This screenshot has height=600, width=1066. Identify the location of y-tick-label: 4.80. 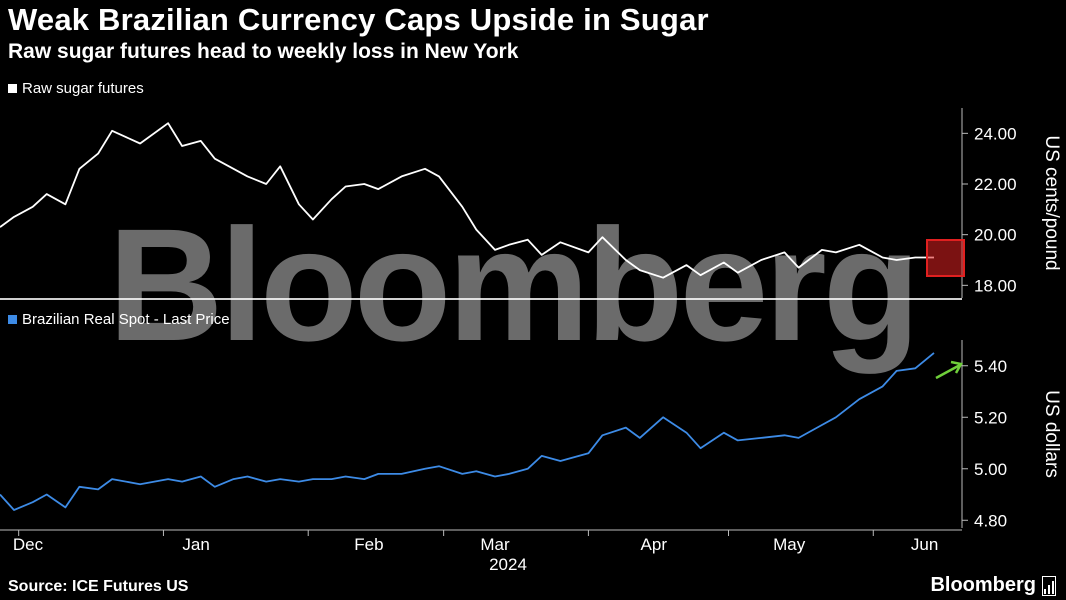
(990, 520).